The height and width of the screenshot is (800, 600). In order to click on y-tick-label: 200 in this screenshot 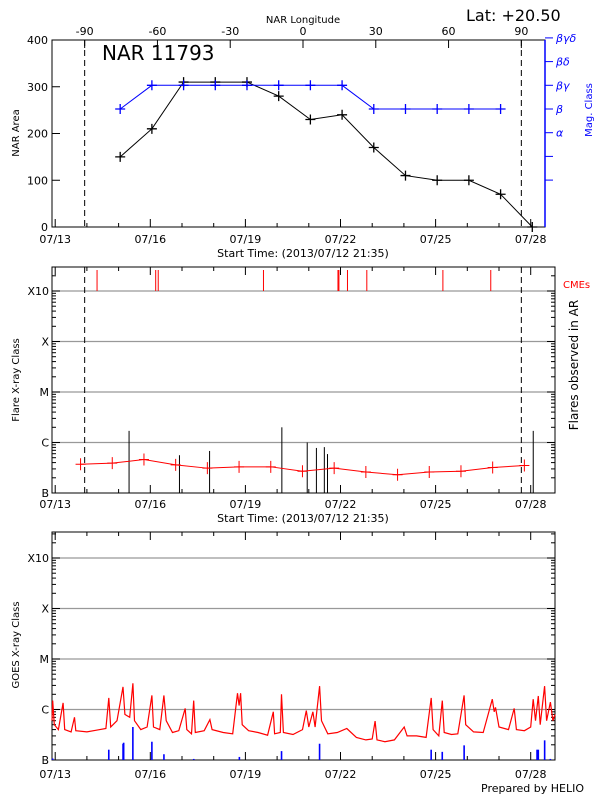, I will do `click(37, 134)`.